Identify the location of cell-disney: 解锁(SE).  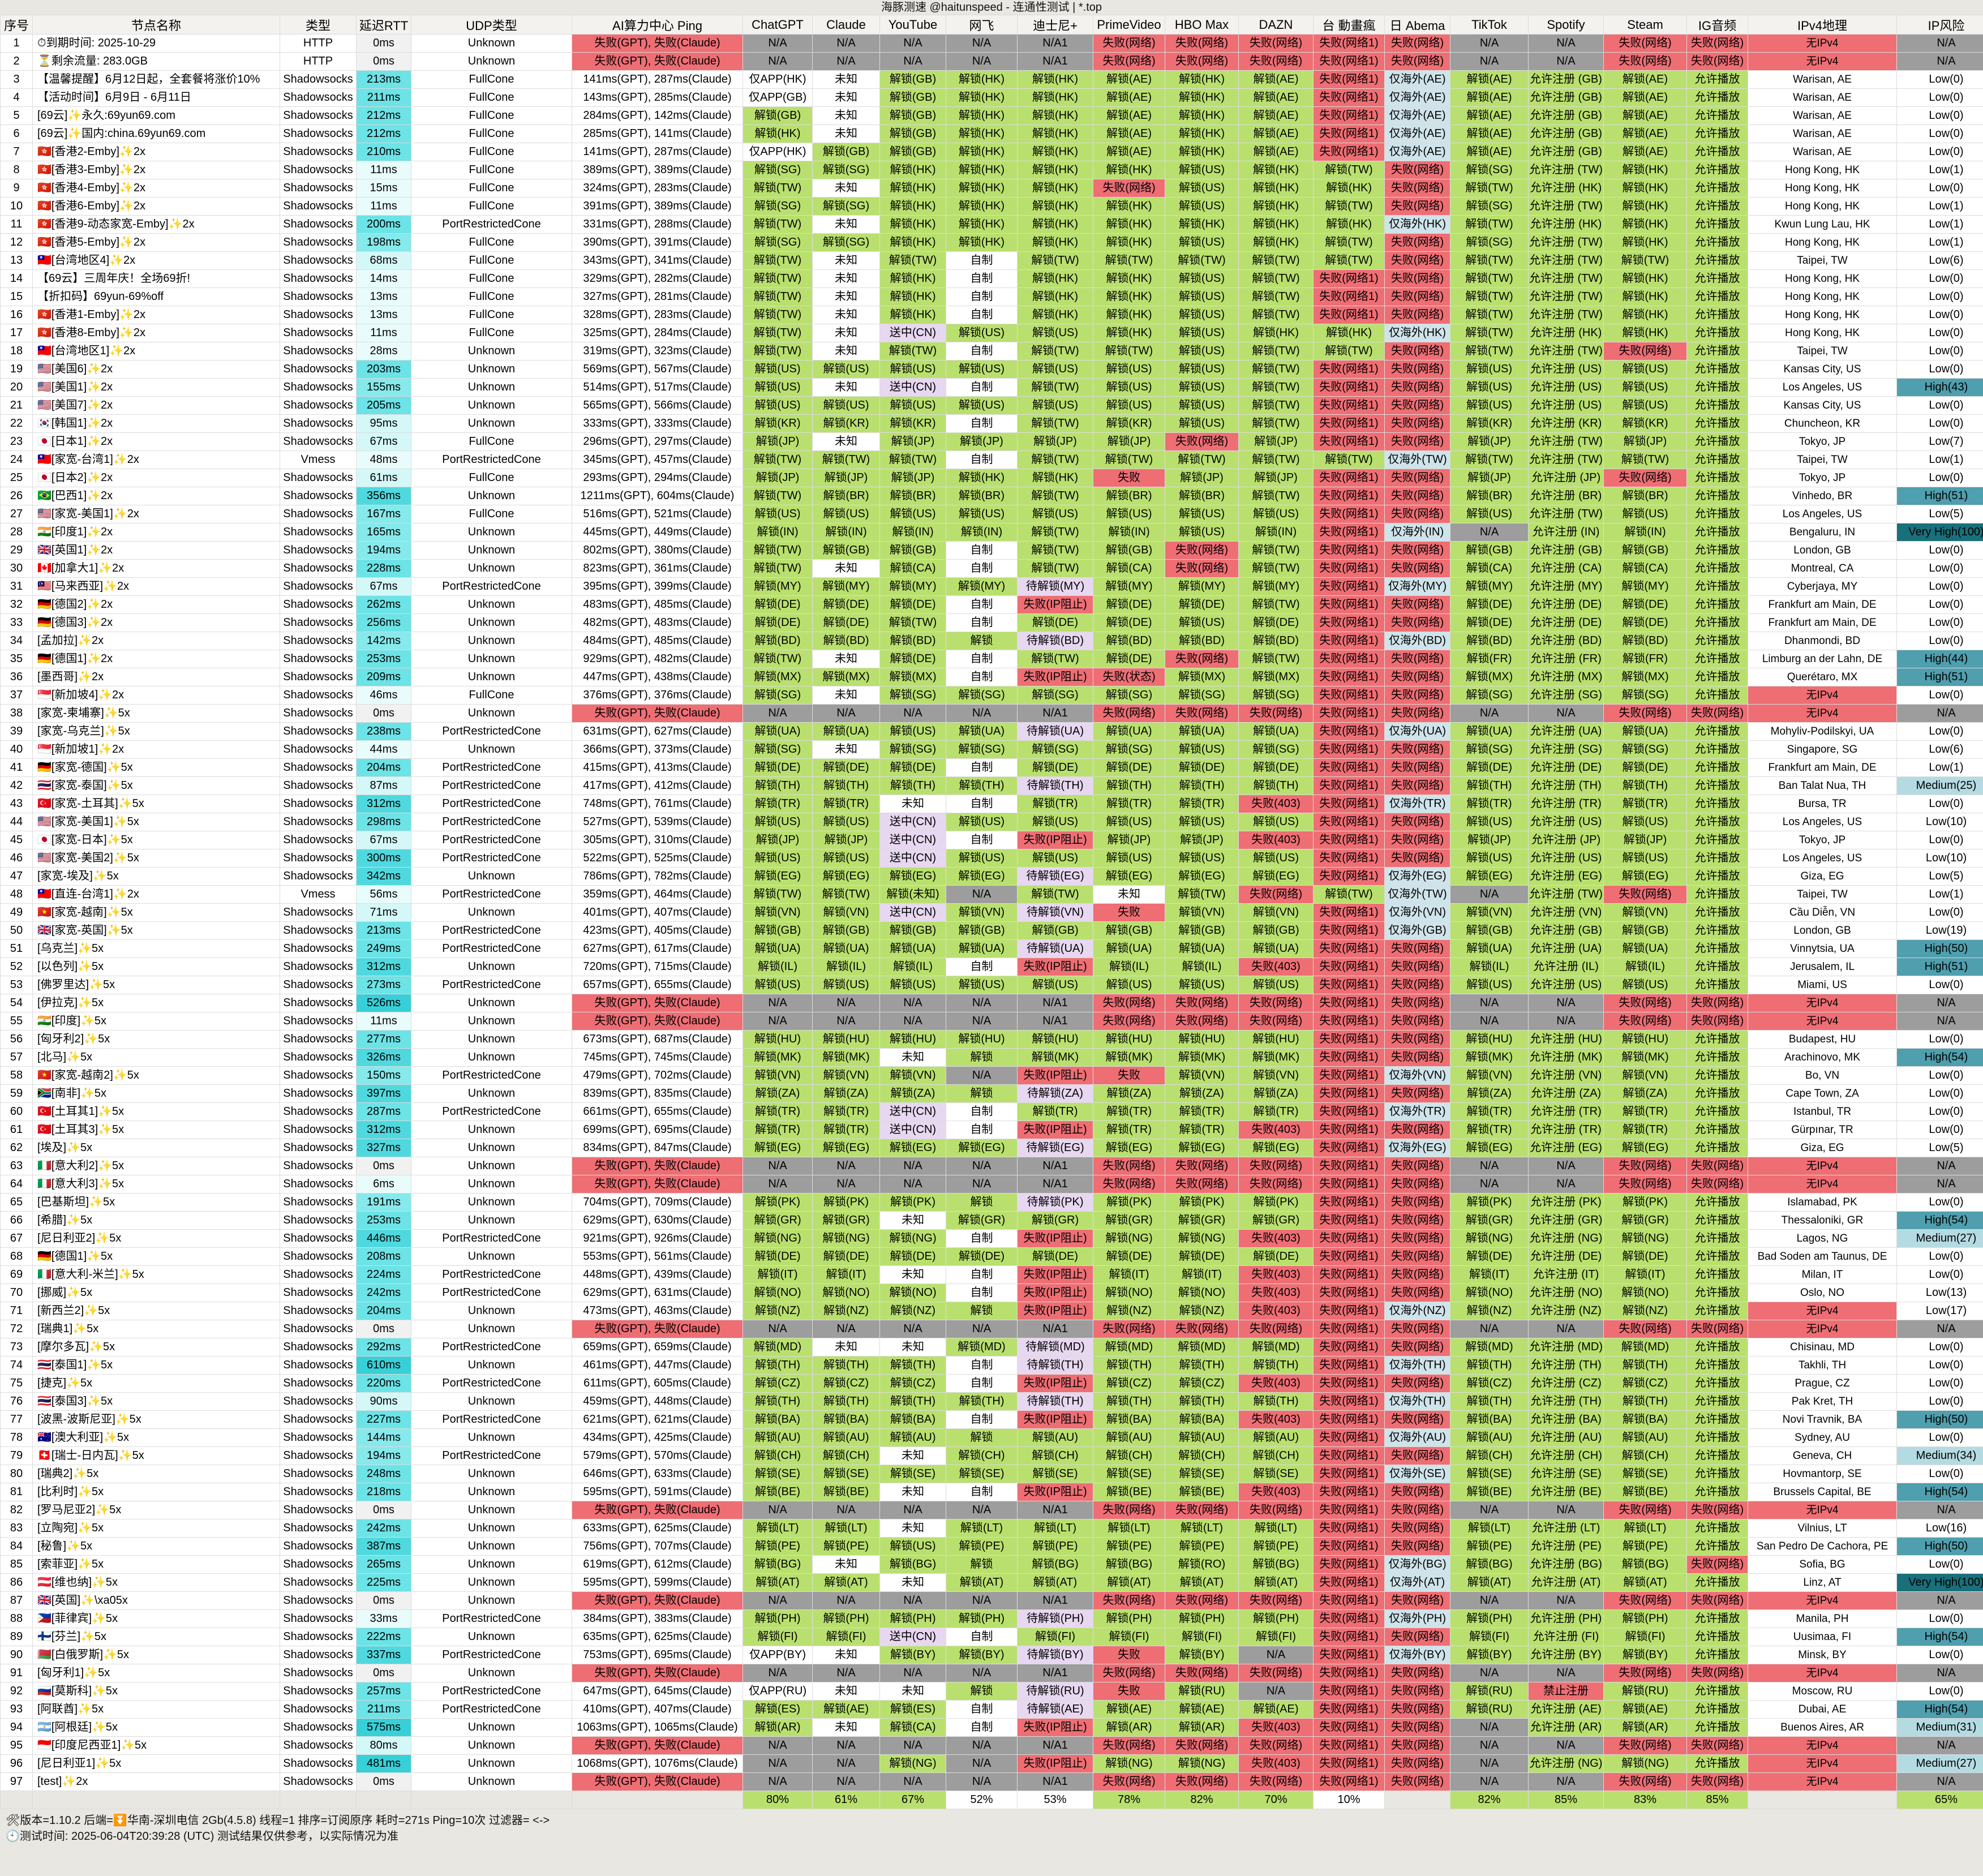
(1055, 1474).